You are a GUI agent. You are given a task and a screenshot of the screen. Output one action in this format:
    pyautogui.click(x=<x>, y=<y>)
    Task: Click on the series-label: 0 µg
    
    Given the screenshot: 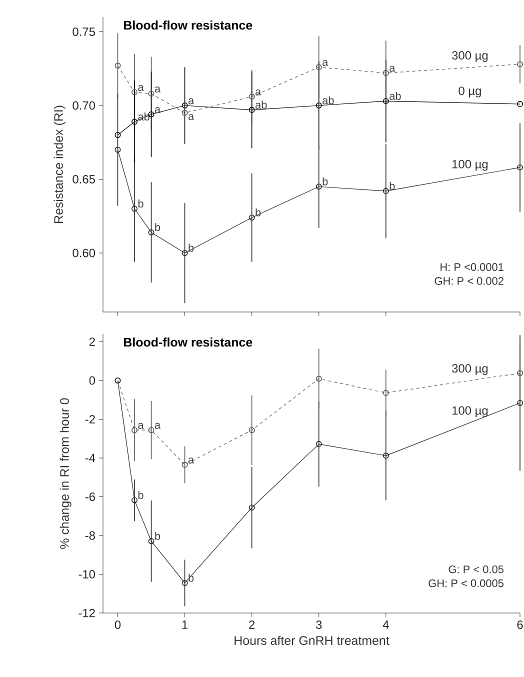 What is the action you would take?
    pyautogui.click(x=469, y=92)
    